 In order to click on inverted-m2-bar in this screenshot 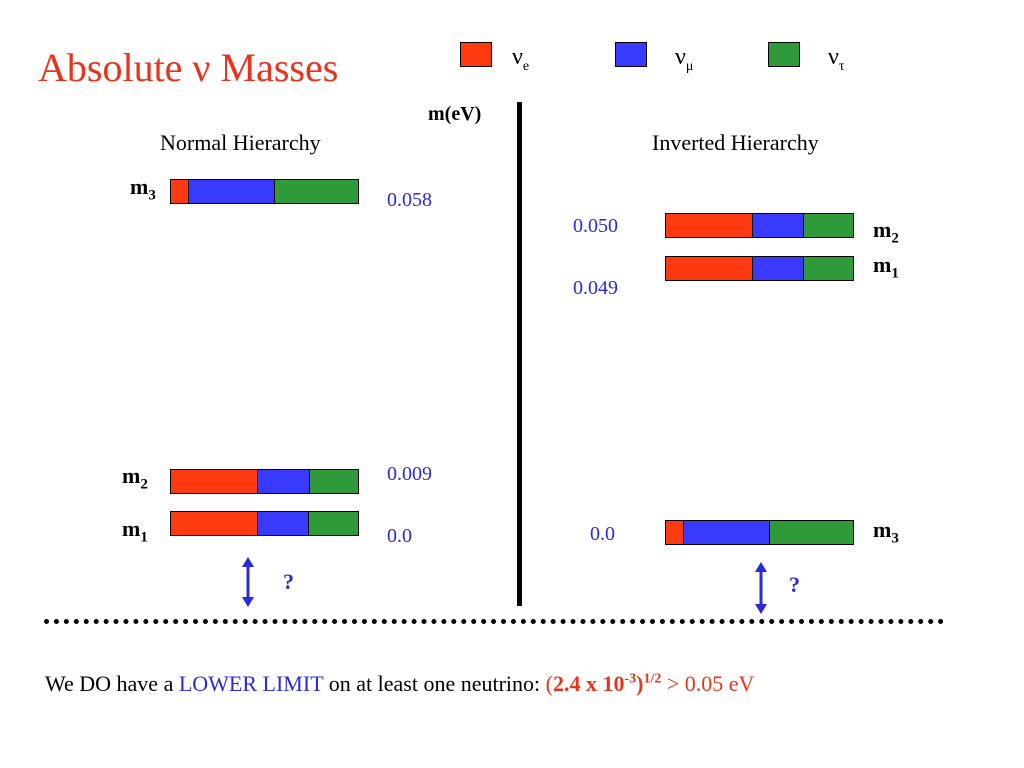, I will do `click(759, 225)`.